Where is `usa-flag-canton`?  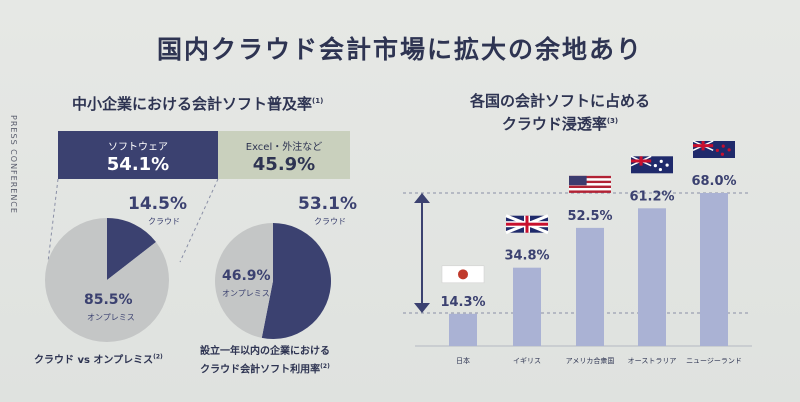 usa-flag-canton is located at coordinates (578, 180).